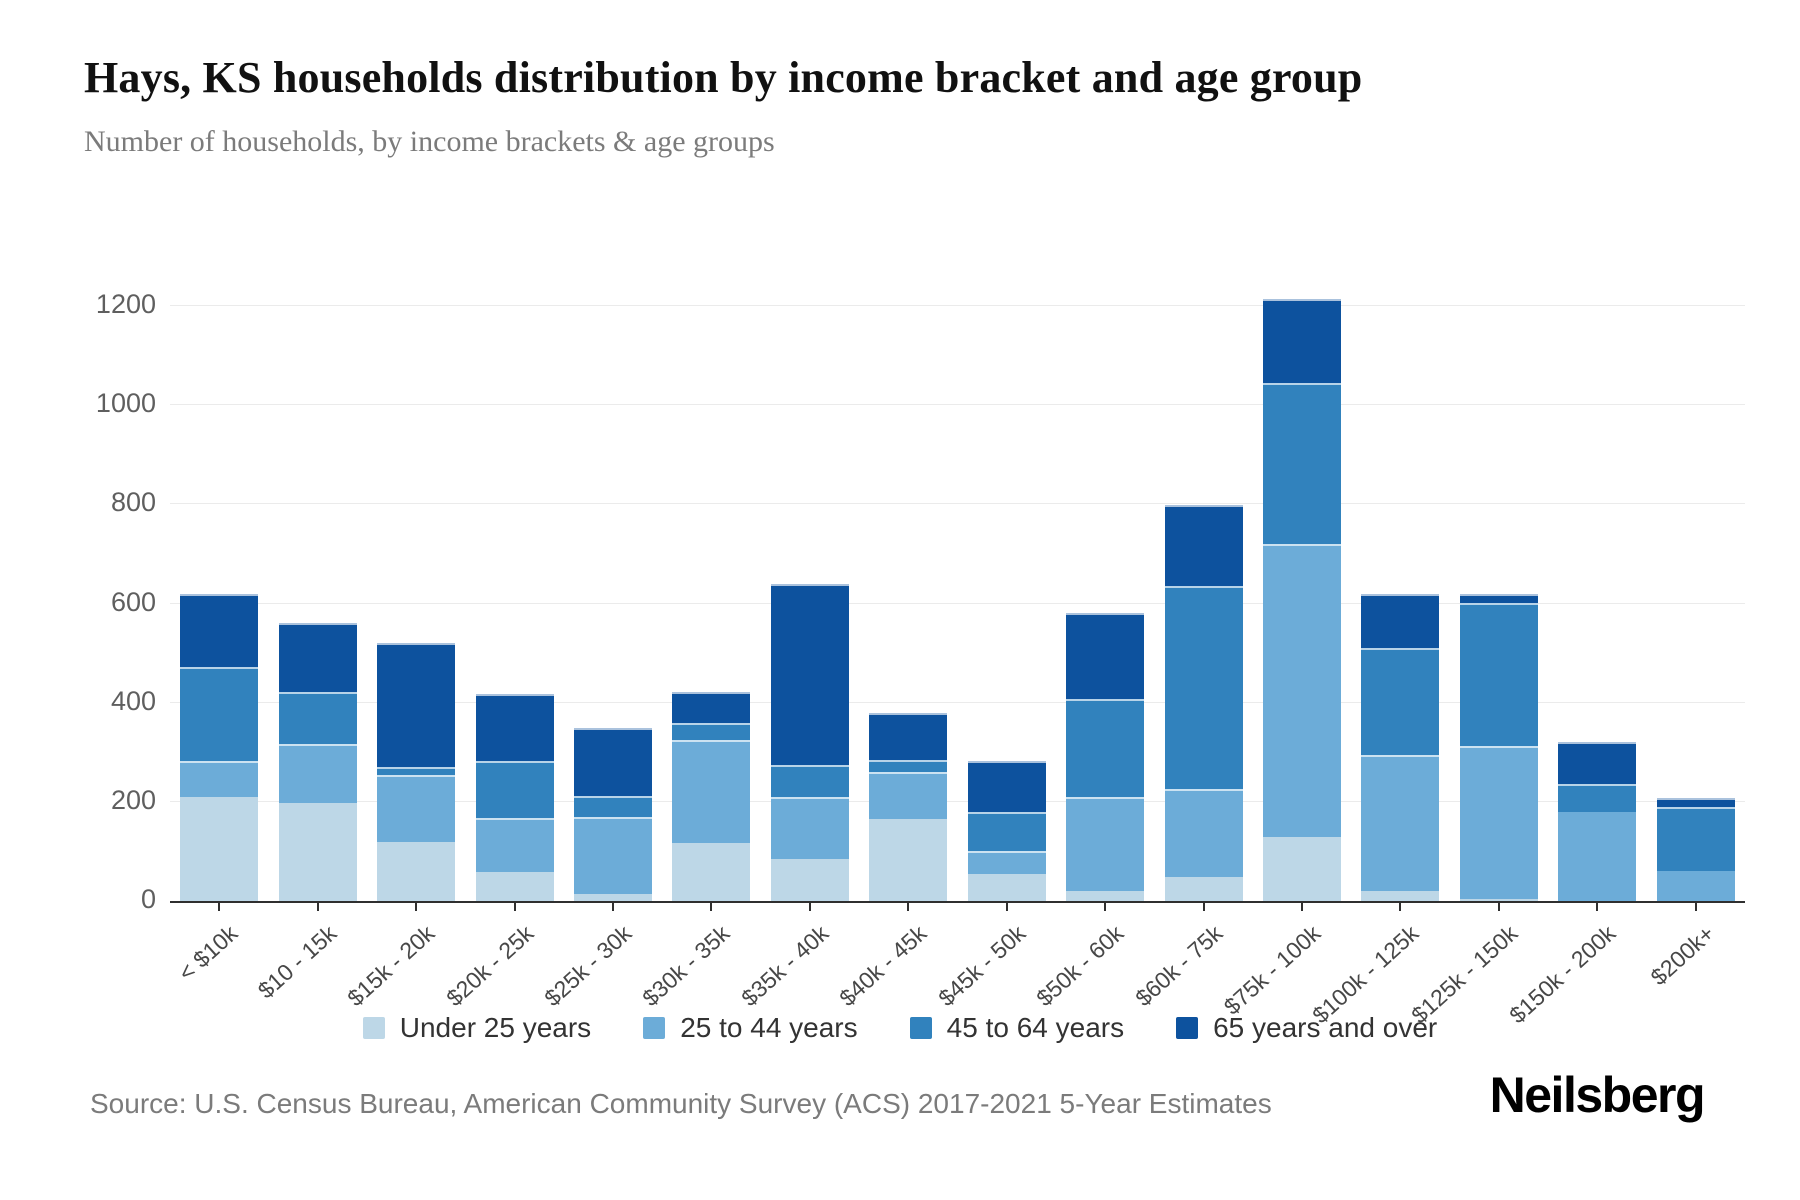 The height and width of the screenshot is (1200, 1800). I want to click on legend-item: 65 years and over, so click(1306, 1028).